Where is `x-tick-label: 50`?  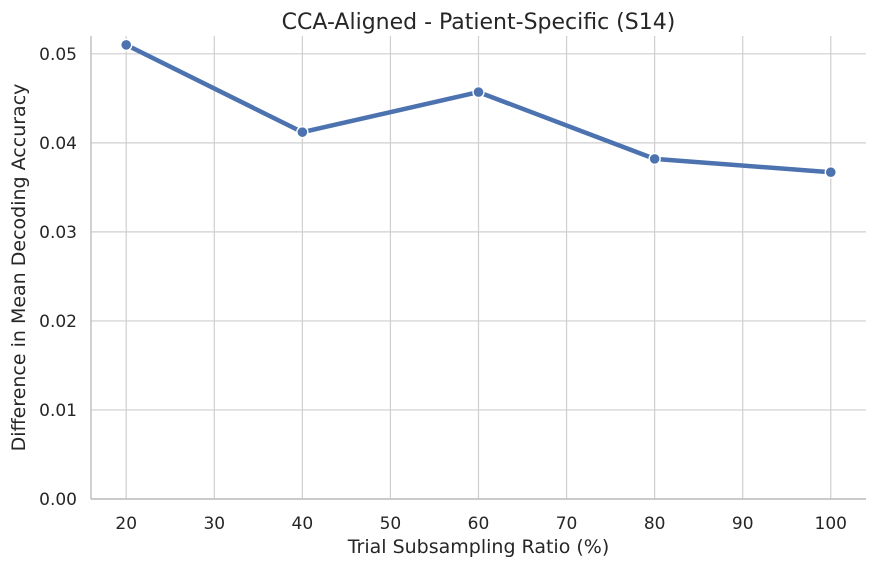
x-tick-label: 50 is located at coordinates (391, 524).